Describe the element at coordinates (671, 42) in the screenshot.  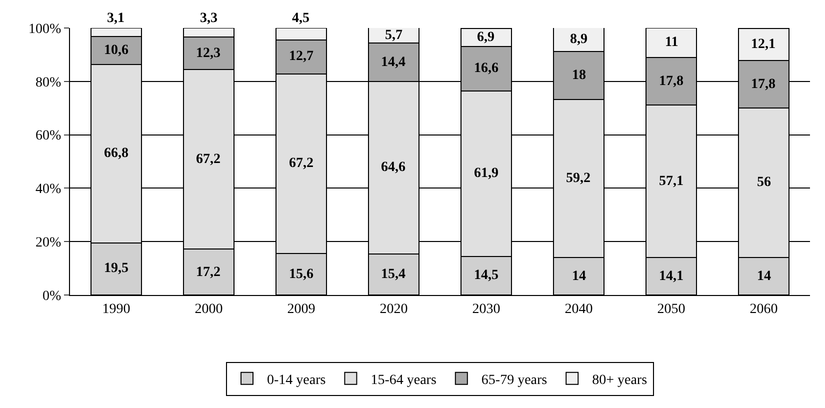
I see `data-label: 11` at that location.